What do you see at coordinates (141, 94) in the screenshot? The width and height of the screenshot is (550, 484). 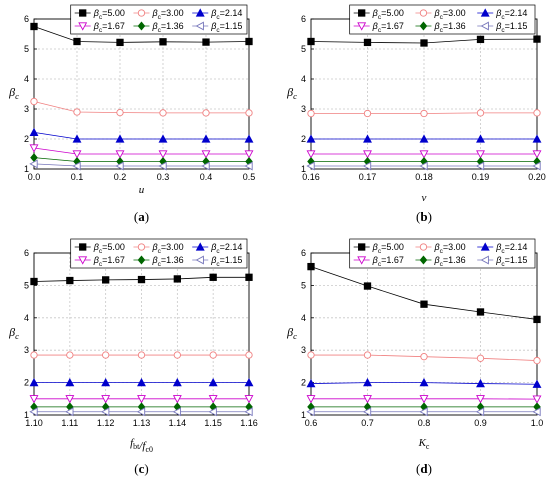 I see `plot-area` at bounding box center [141, 94].